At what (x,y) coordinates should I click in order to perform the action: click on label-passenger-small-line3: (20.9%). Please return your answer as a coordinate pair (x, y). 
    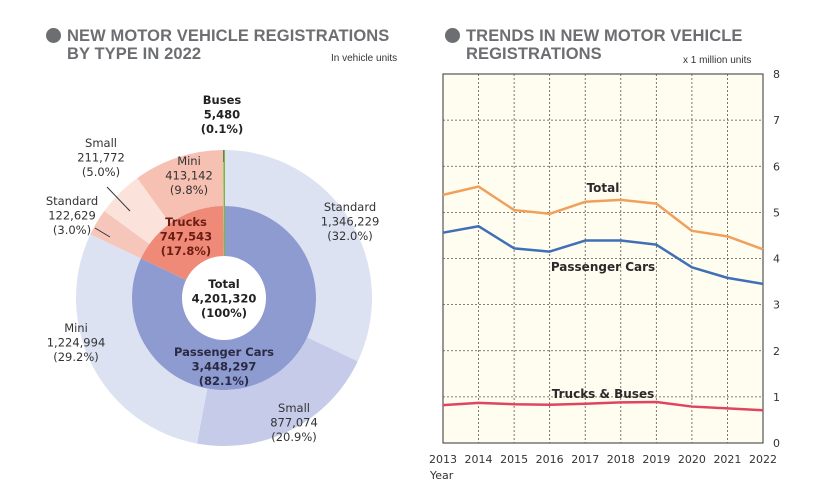
    Looking at the image, I should click on (294, 437).